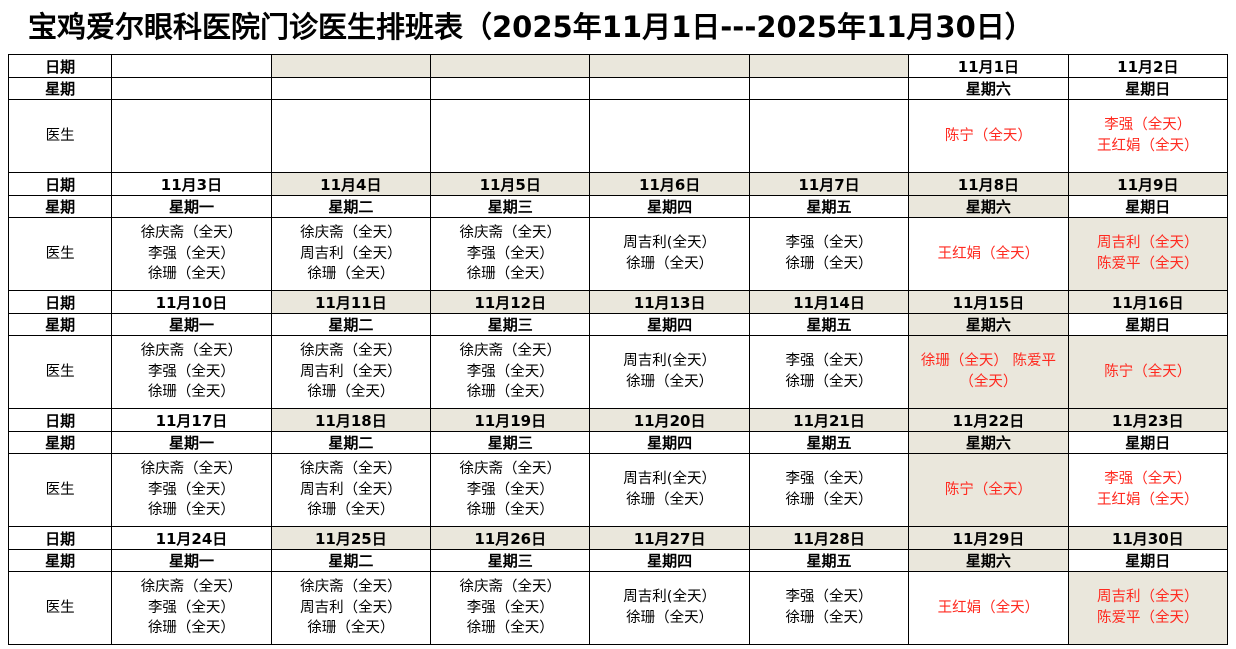 The height and width of the screenshot is (649, 1236). I want to click on date-cell: 11月3日, so click(191, 184).